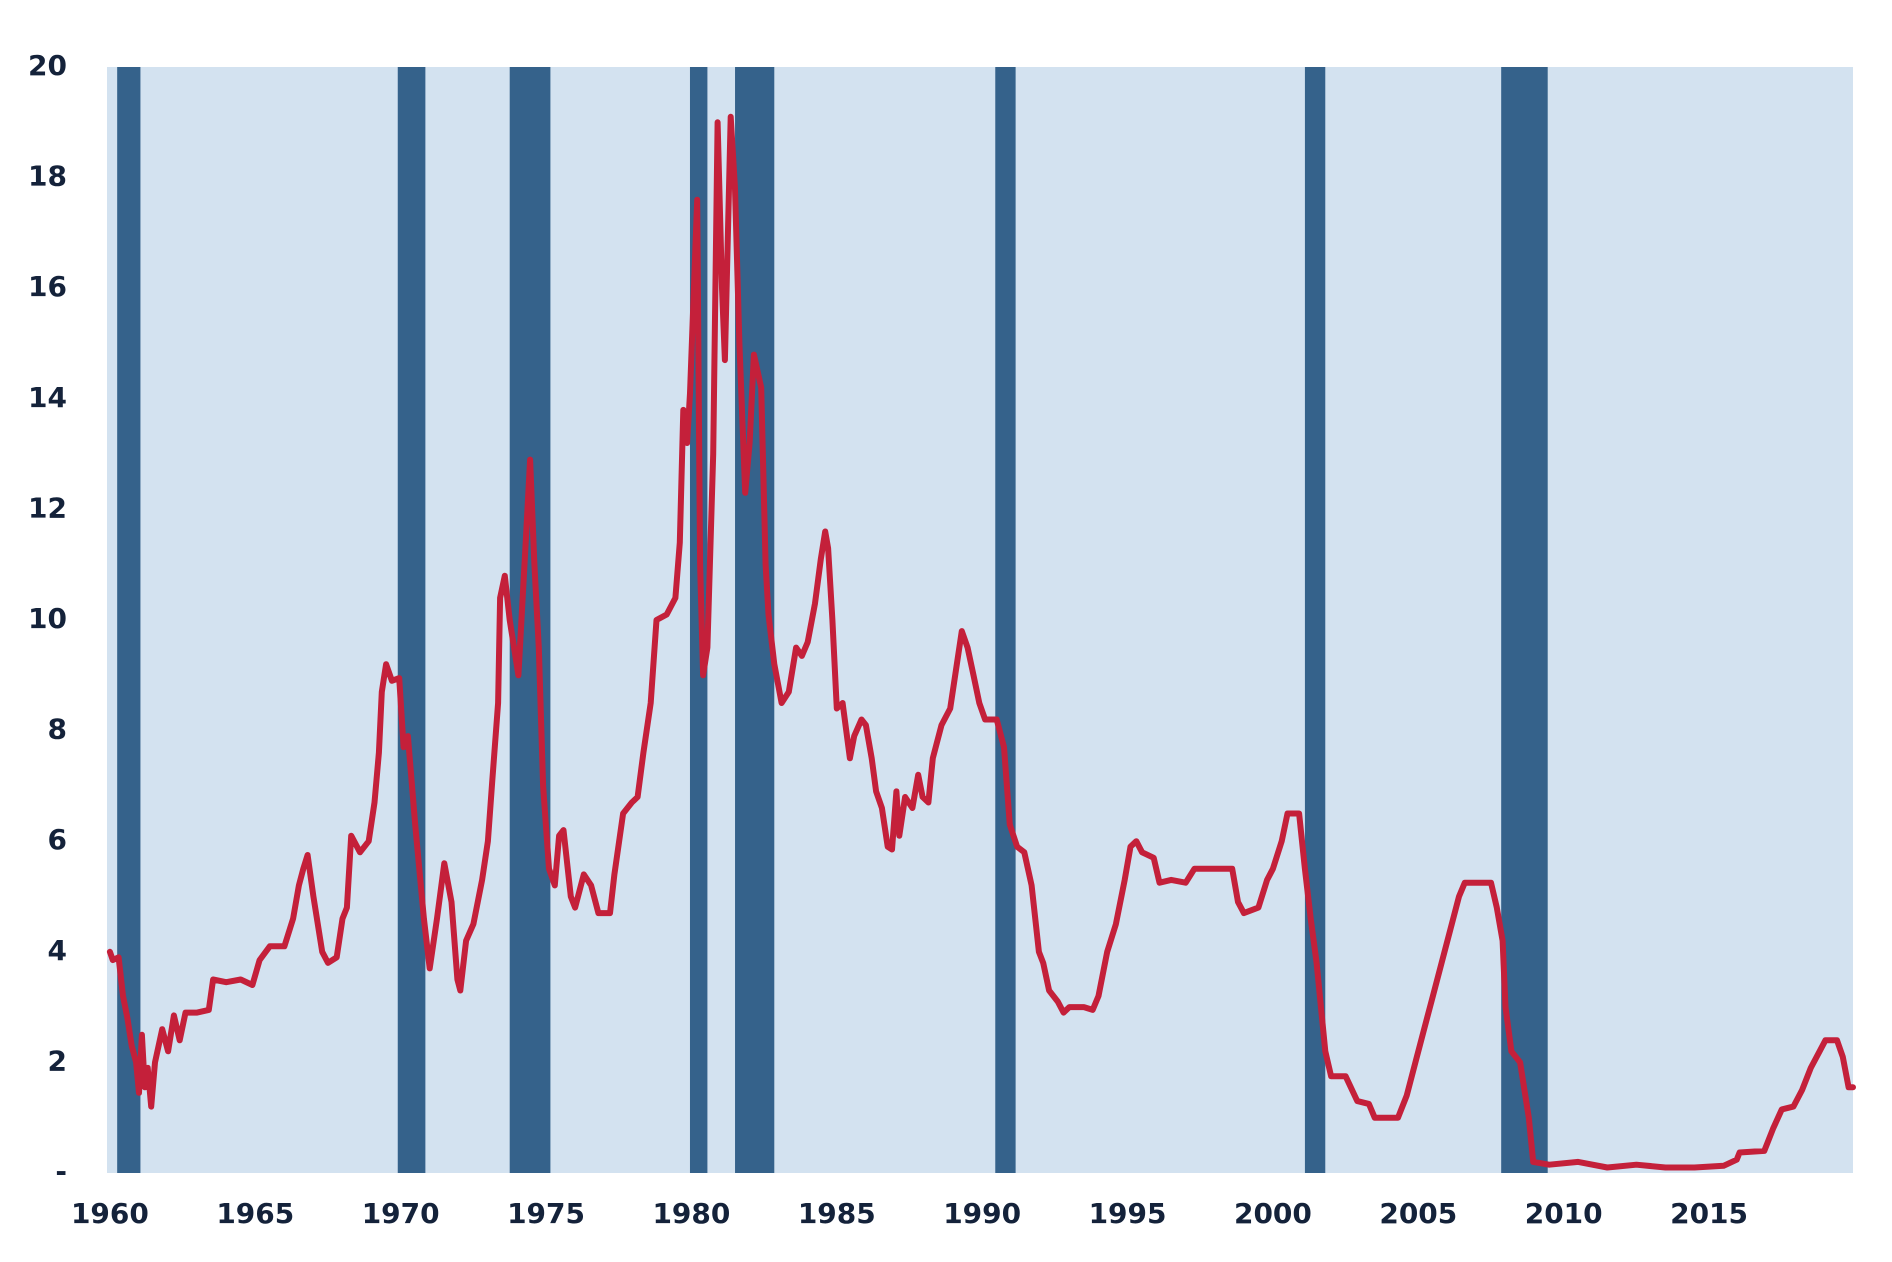  What do you see at coordinates (982, 1213) in the screenshot?
I see `x-tick-label: 1990` at bounding box center [982, 1213].